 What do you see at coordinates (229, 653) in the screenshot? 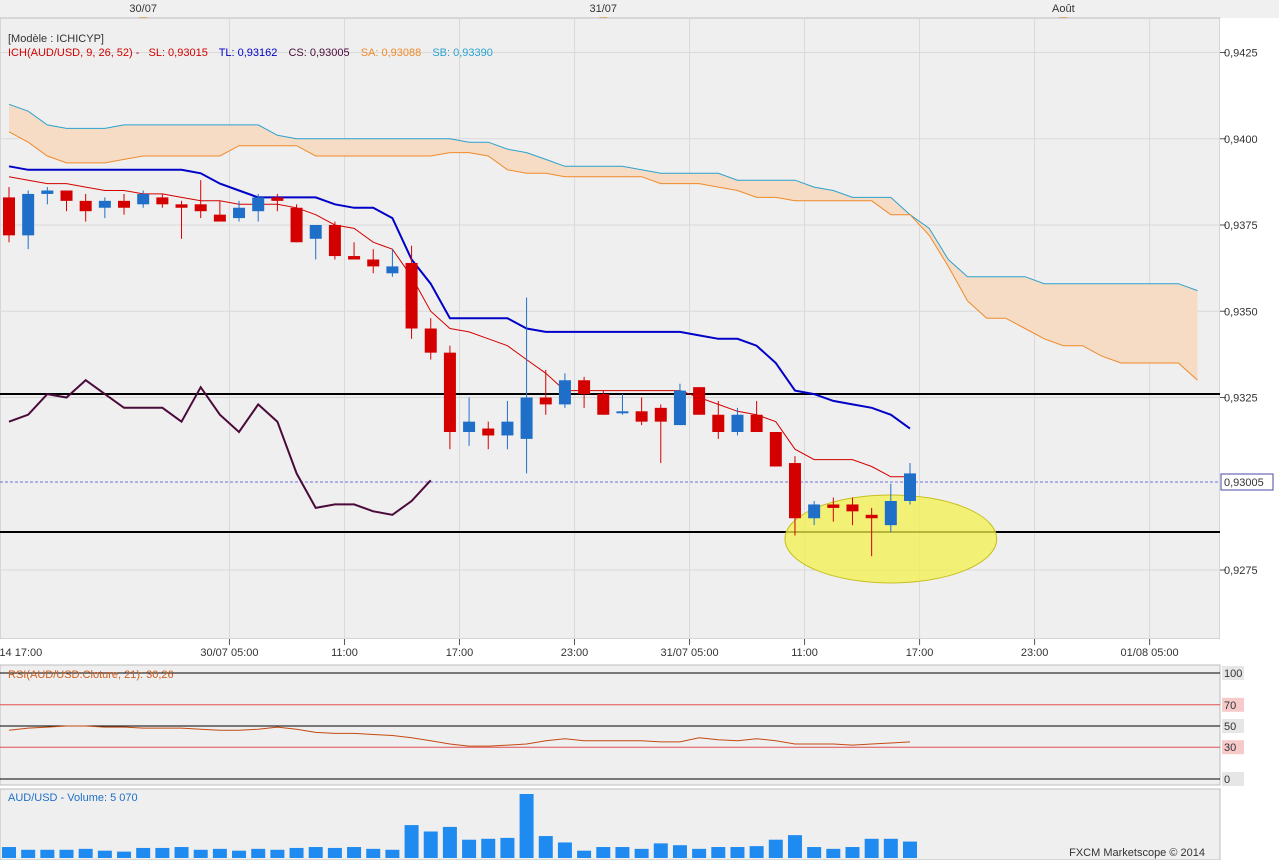
I see `time-tick-label: 30/07 05:00` at bounding box center [229, 653].